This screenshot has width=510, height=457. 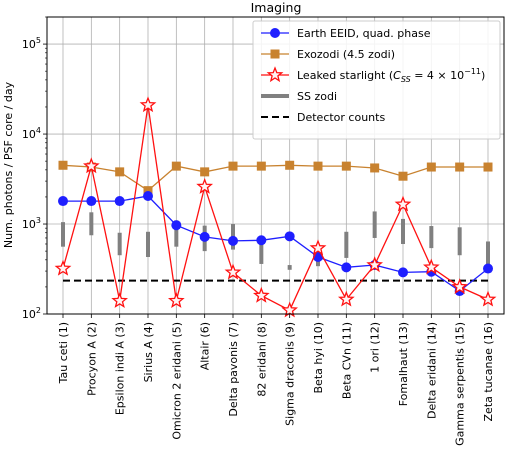 What do you see at coordinates (275, 54) in the screenshot?
I see `legend-exozodi-marker` at bounding box center [275, 54].